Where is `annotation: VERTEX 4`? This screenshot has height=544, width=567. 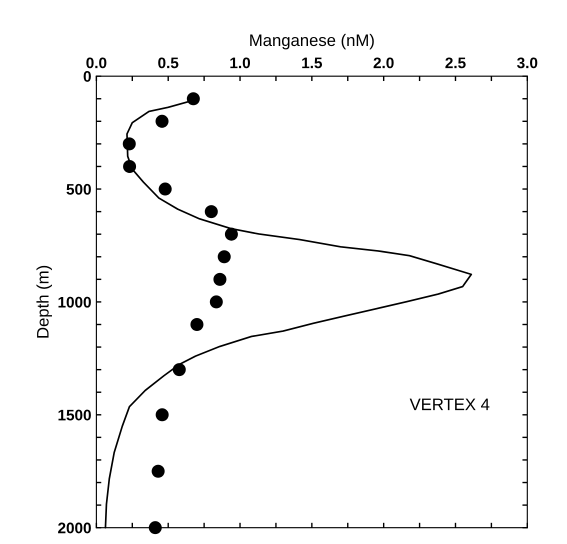
annotation: VERTEX 4 is located at coordinates (450, 404).